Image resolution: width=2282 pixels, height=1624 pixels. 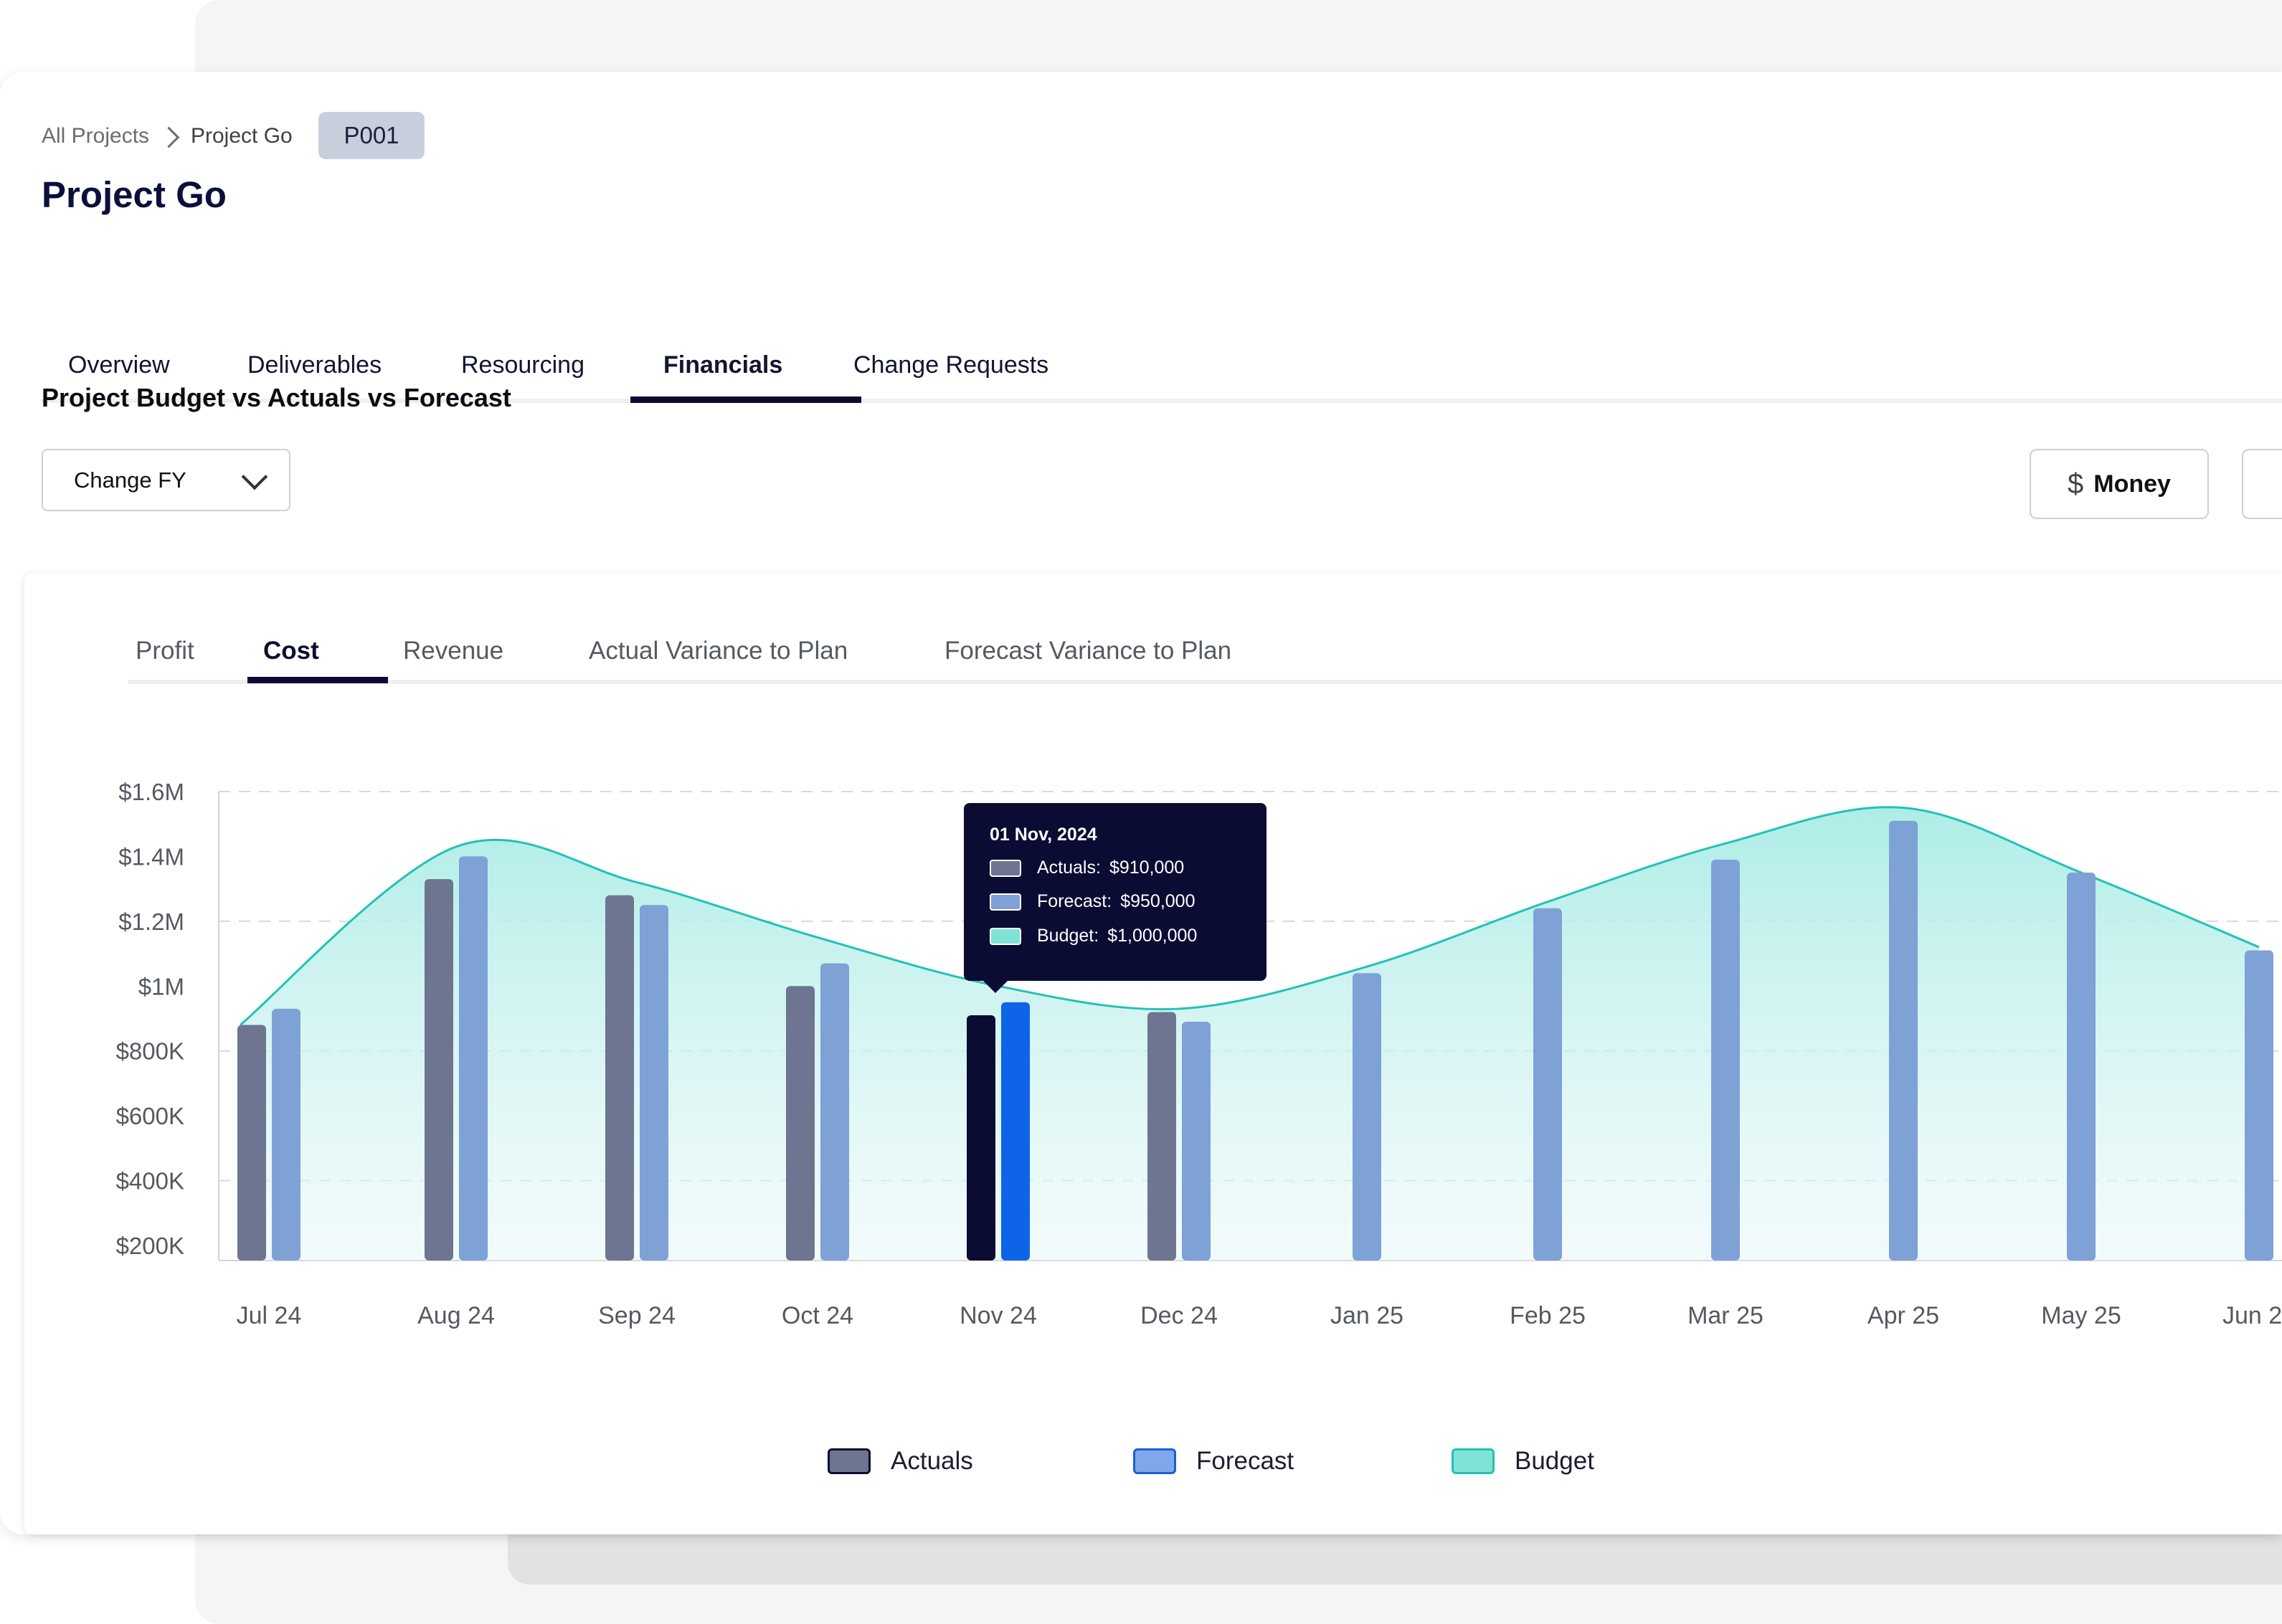 What do you see at coordinates (1069, 868) in the screenshot?
I see `tooltip-actuals-label: Actuals:` at bounding box center [1069, 868].